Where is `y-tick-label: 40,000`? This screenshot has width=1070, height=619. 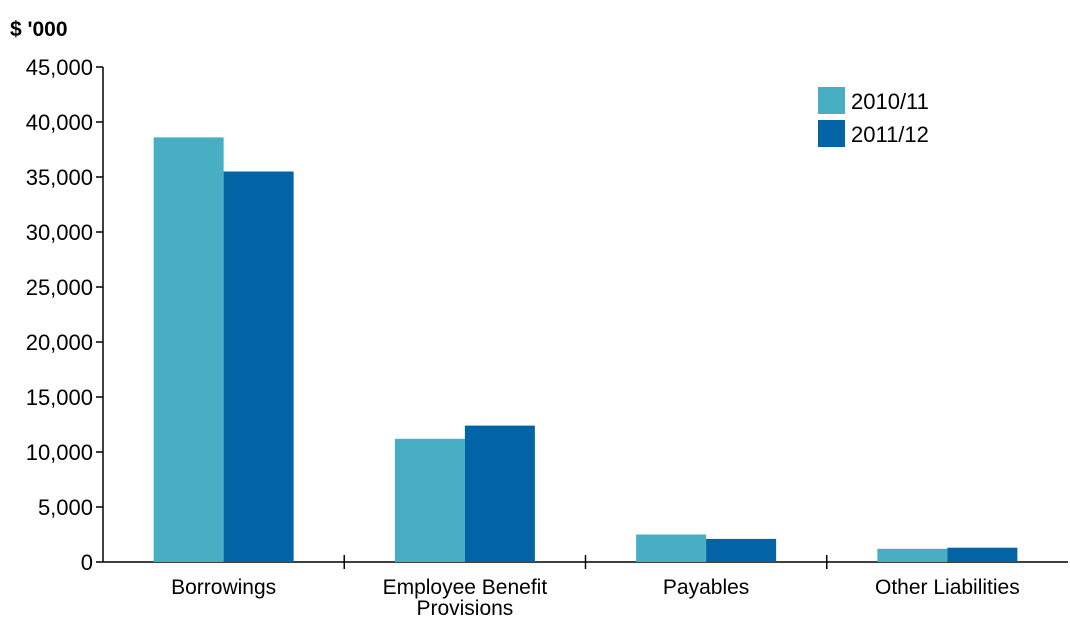
y-tick-label: 40,000 is located at coordinates (59, 122).